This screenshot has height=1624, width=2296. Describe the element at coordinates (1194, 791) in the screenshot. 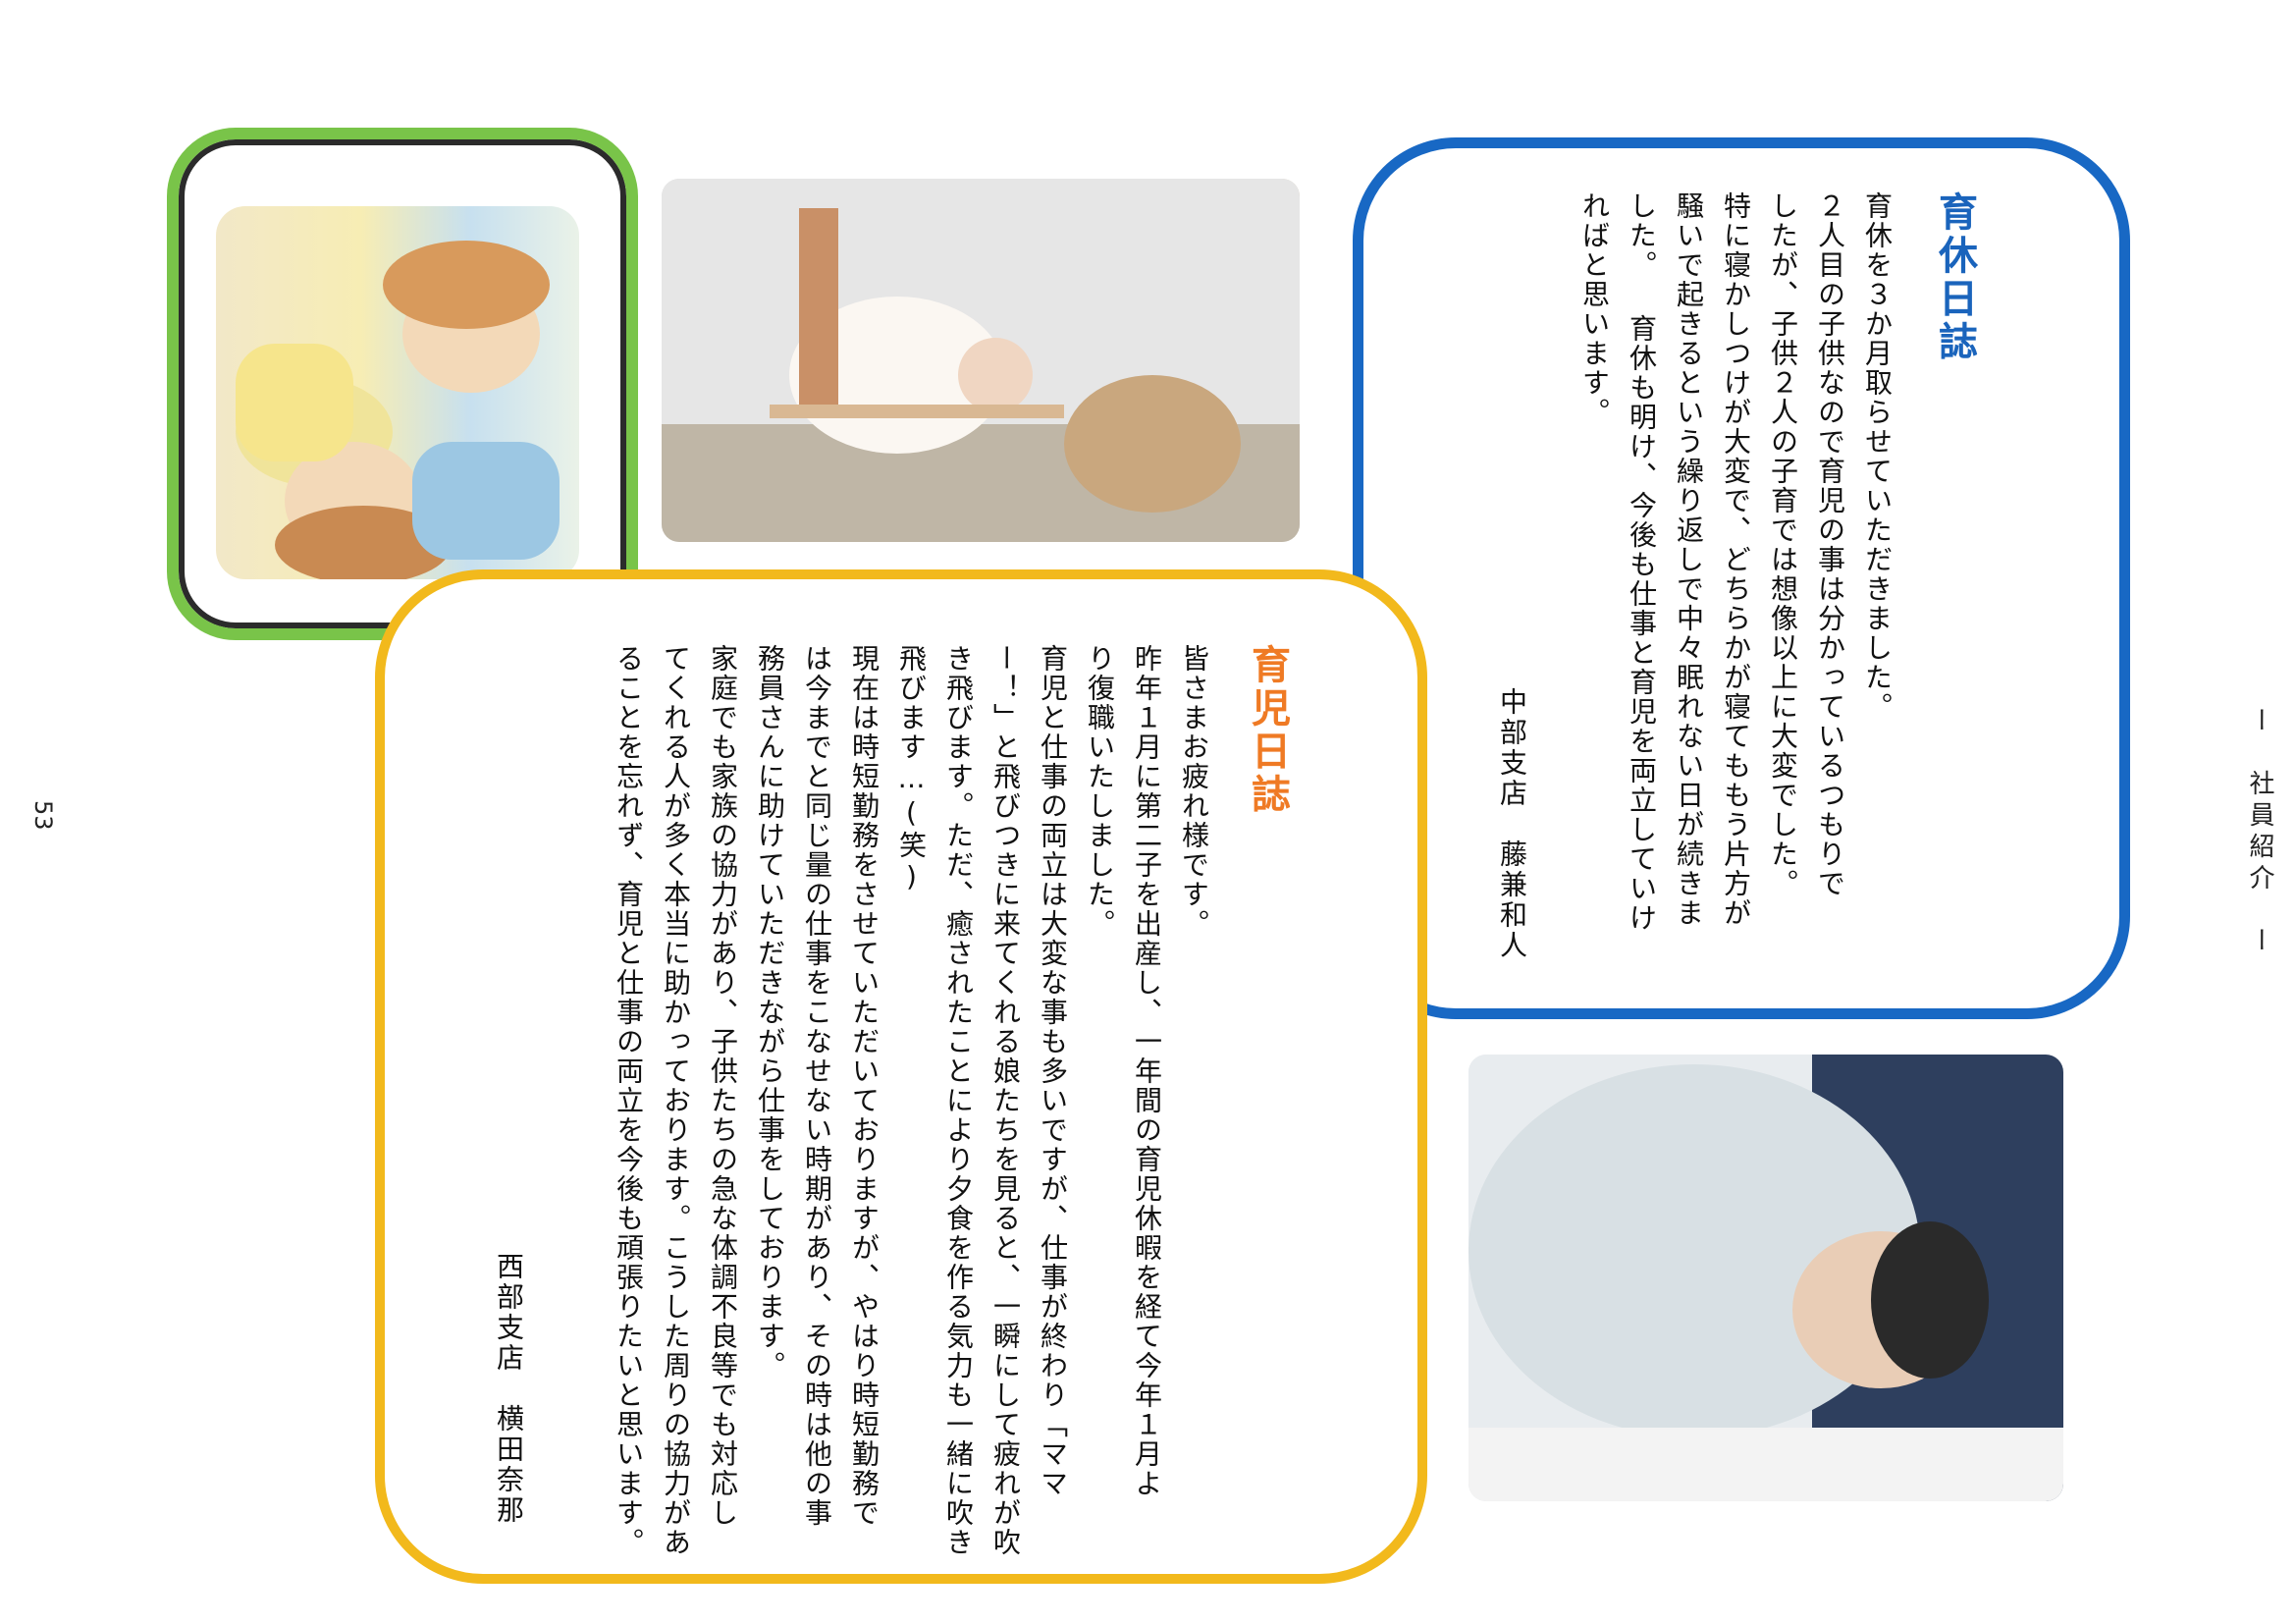

I see `article-line: 皆さまお疲れ様です。` at that location.